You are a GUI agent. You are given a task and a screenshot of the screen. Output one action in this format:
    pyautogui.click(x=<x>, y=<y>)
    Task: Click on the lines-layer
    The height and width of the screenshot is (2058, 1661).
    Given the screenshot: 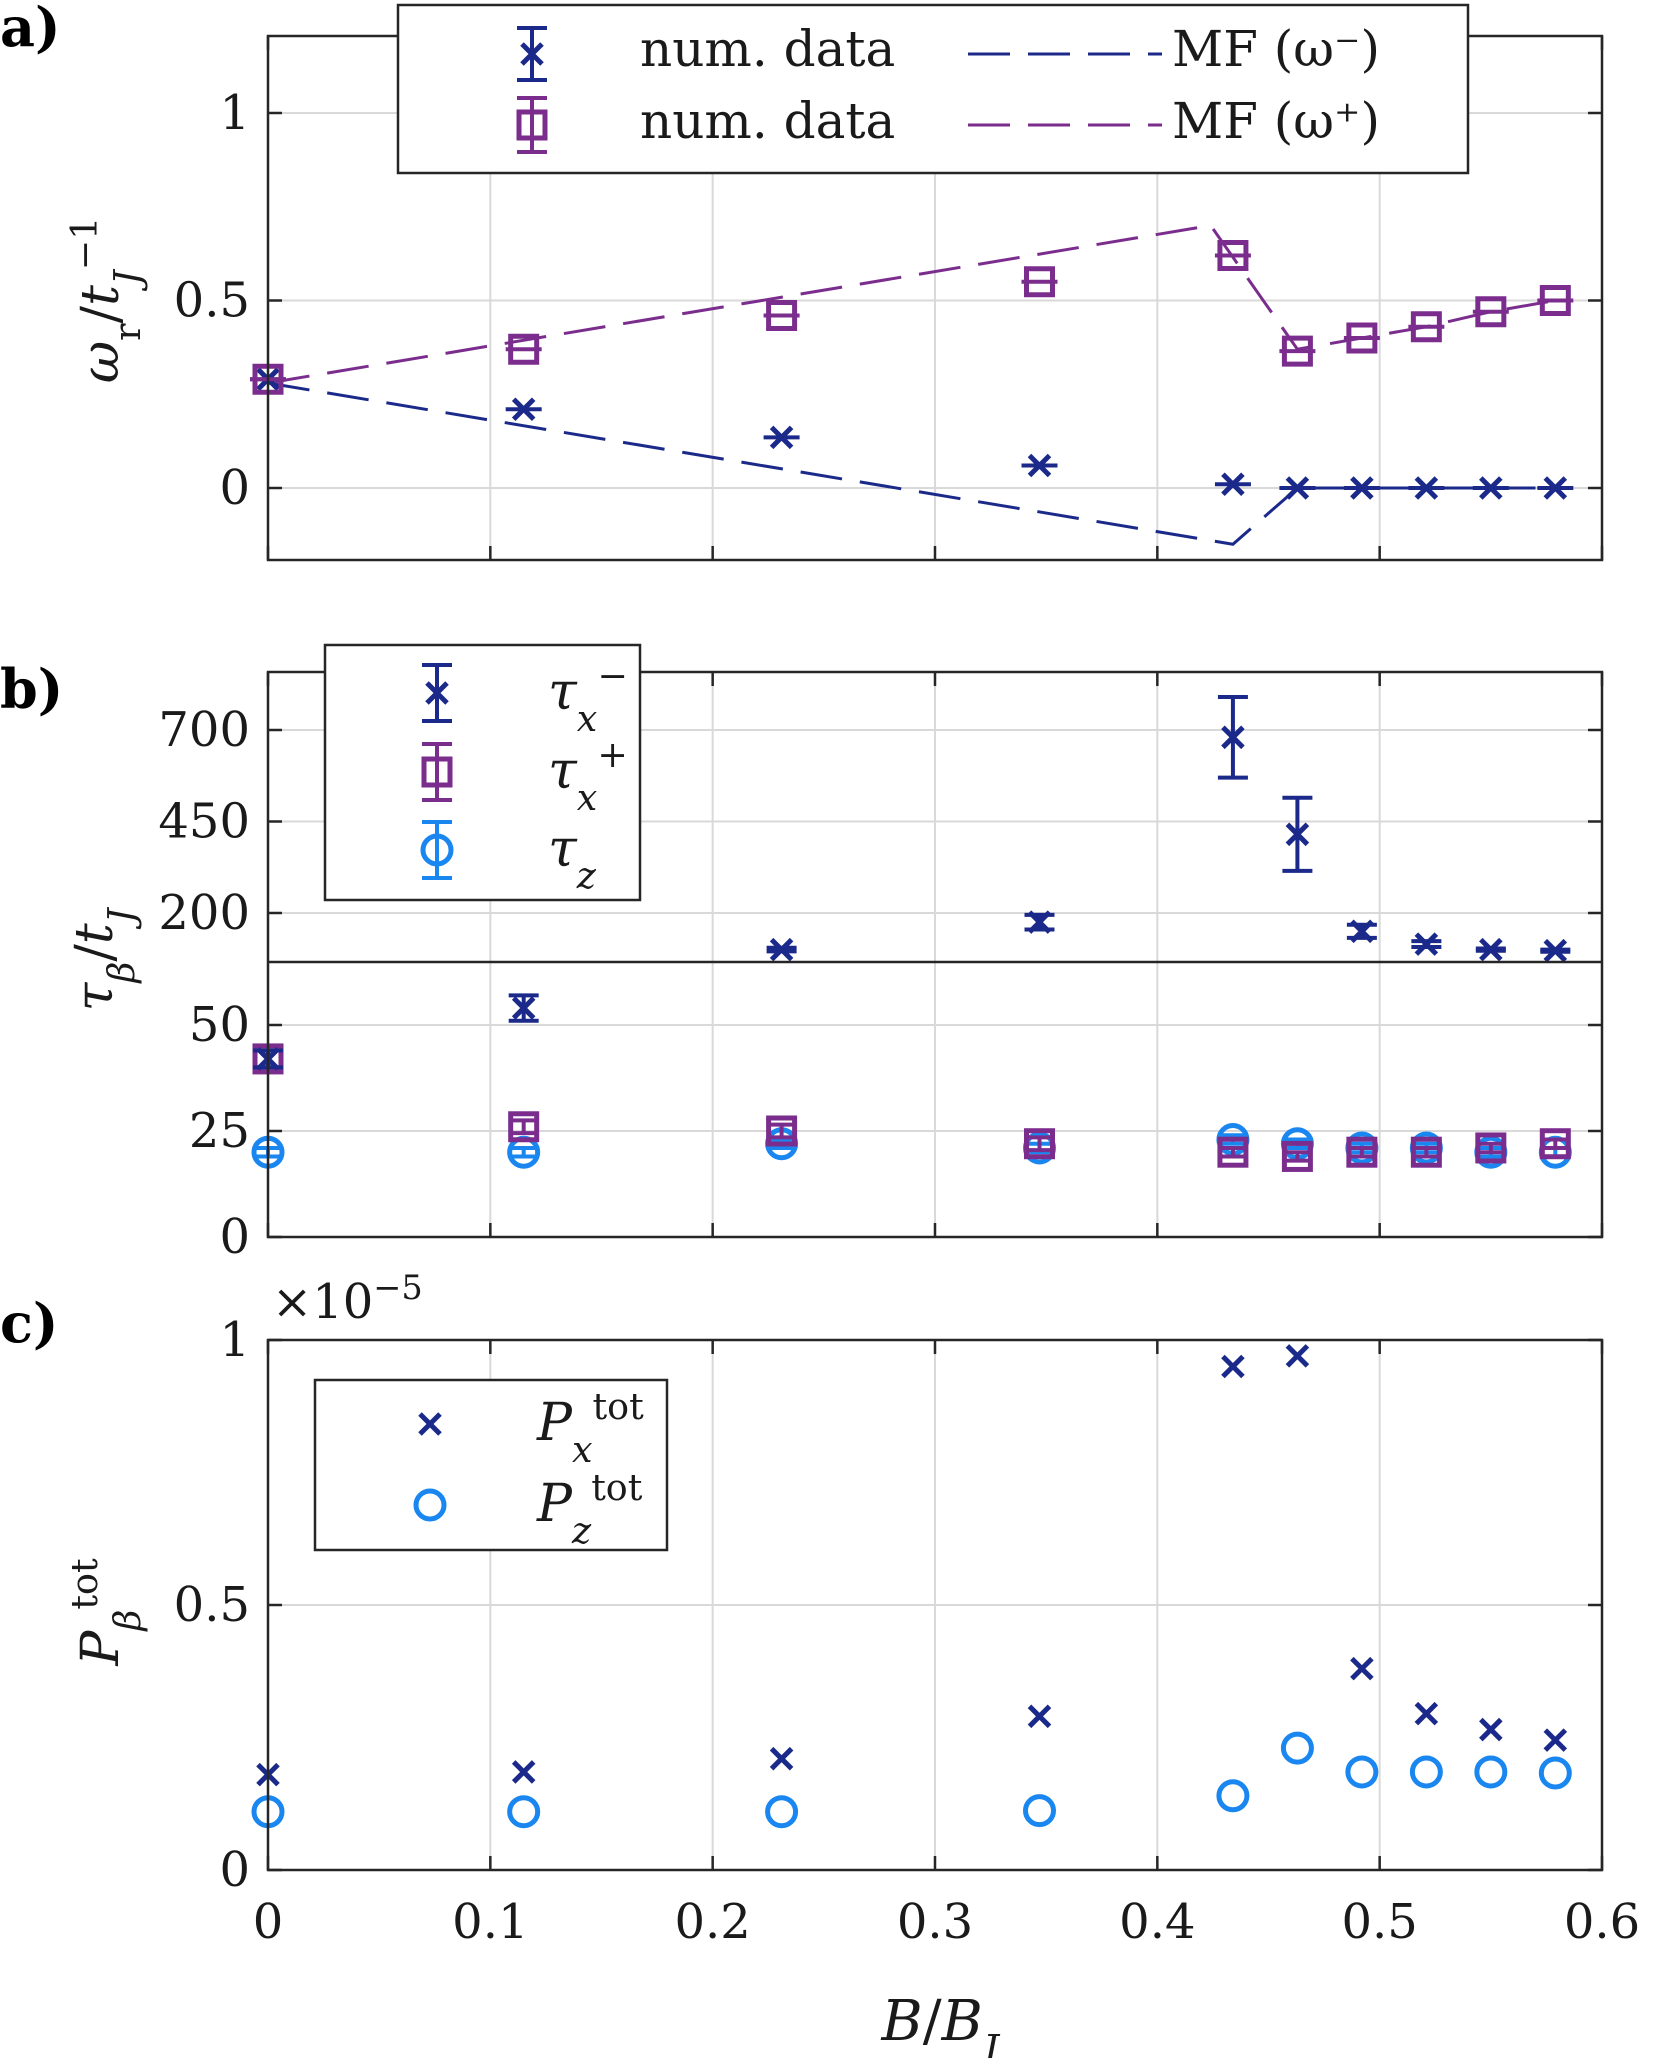 What is the action you would take?
    pyautogui.click(x=911, y=384)
    